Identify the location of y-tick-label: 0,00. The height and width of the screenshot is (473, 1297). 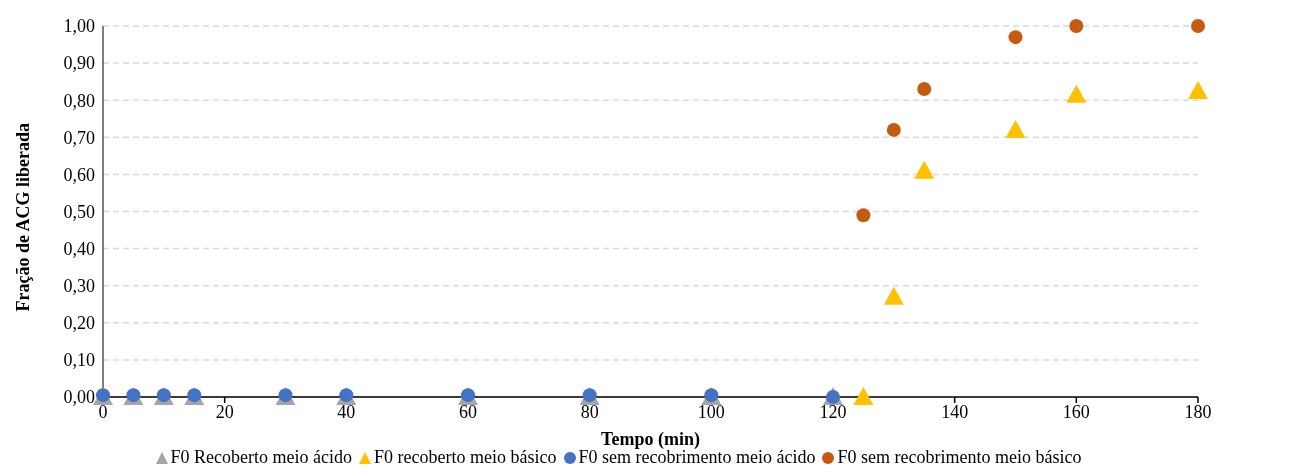
(79, 397).